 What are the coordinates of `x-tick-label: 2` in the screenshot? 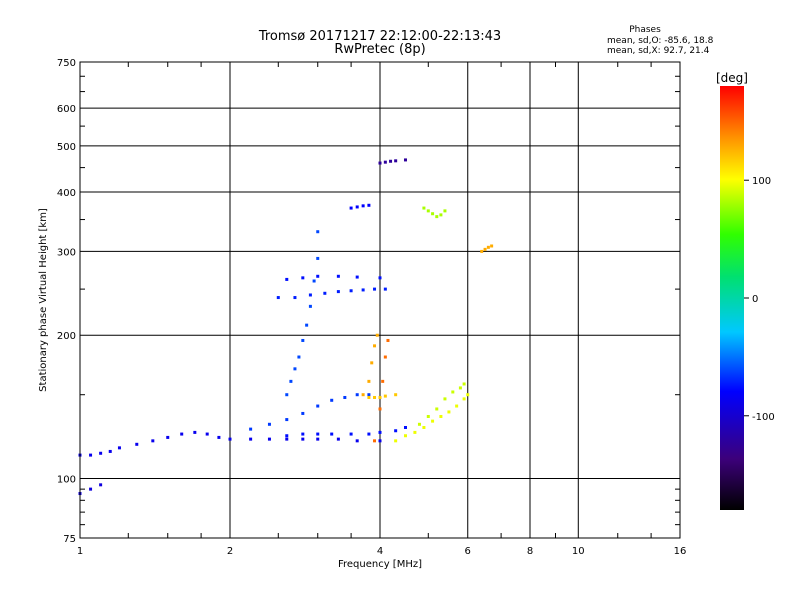 It's located at (230, 551).